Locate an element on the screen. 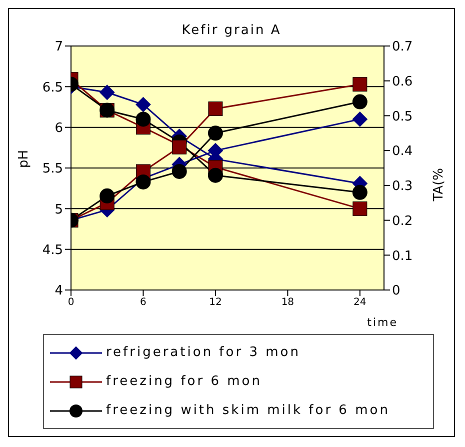  x-axis-title: time is located at coordinates (382, 322).